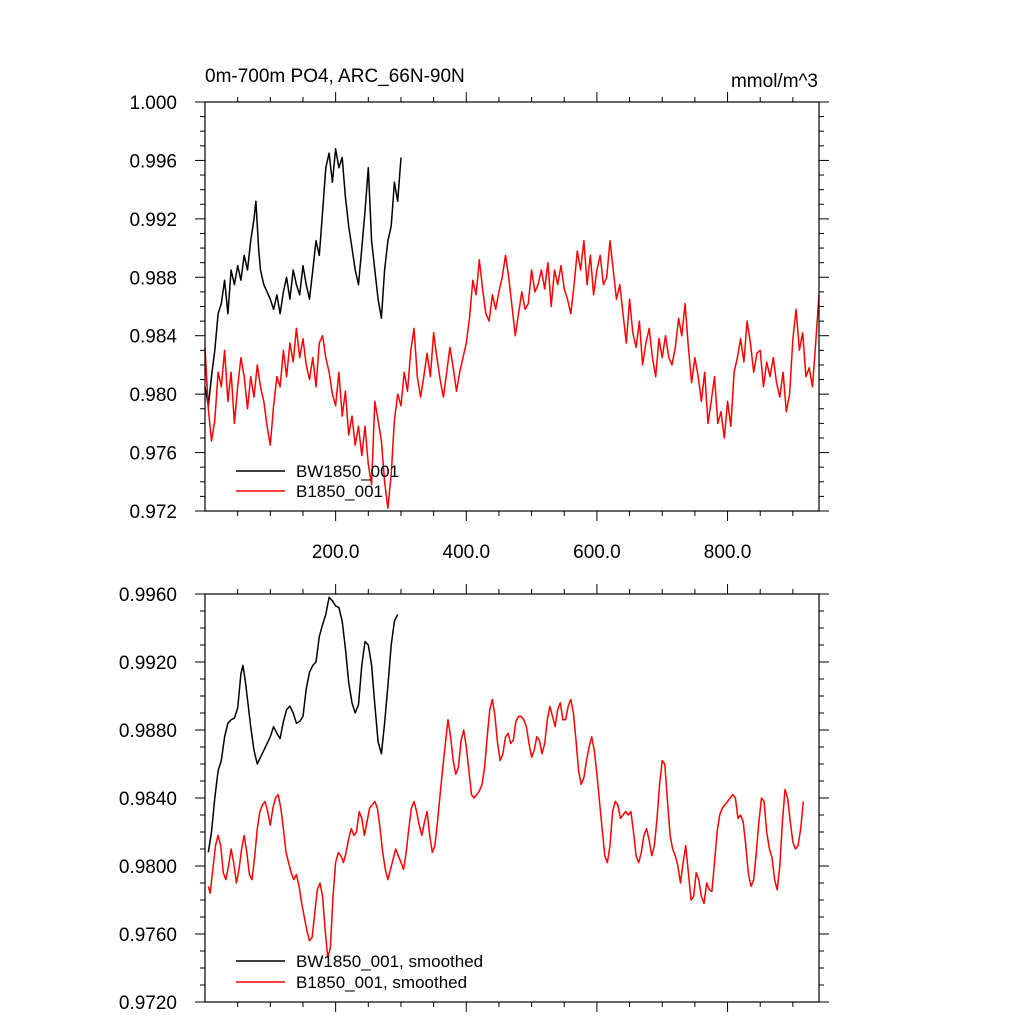  I want to click on top-y-tick-label: 0.992, so click(153, 220).